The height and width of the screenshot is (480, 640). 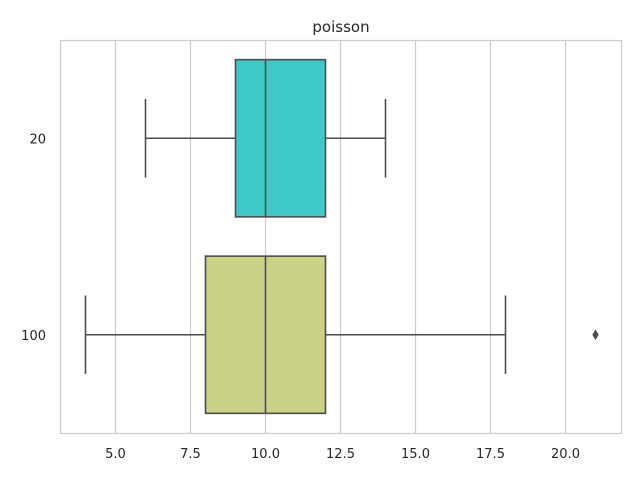 What do you see at coordinates (340, 27) in the screenshot?
I see `chart-title: poisson` at bounding box center [340, 27].